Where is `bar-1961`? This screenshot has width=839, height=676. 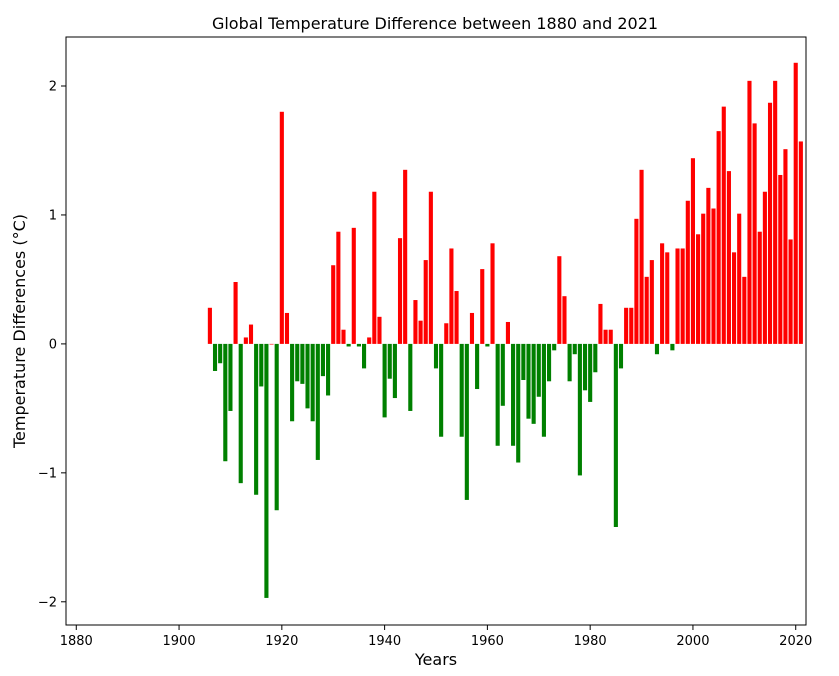
bar-1961 is located at coordinates (492, 293).